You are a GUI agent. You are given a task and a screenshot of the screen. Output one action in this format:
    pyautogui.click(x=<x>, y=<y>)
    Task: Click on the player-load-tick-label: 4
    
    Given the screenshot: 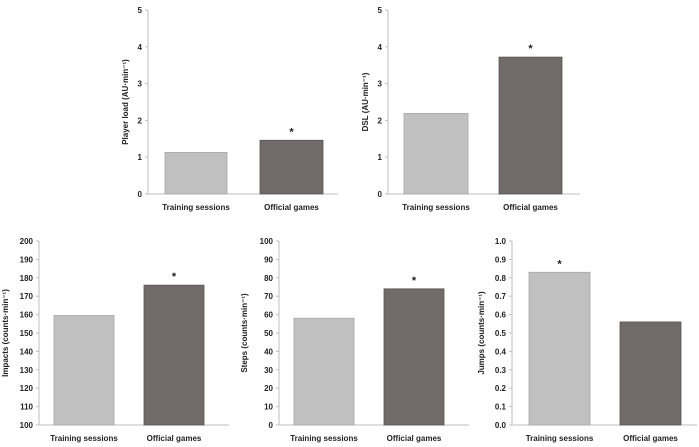 What is the action you would take?
    pyautogui.click(x=140, y=47)
    